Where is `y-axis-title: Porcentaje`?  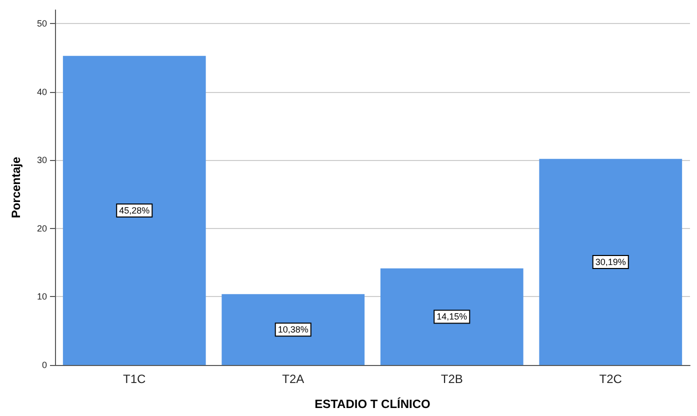 y-axis-title: Porcentaje is located at coordinates (16, 187).